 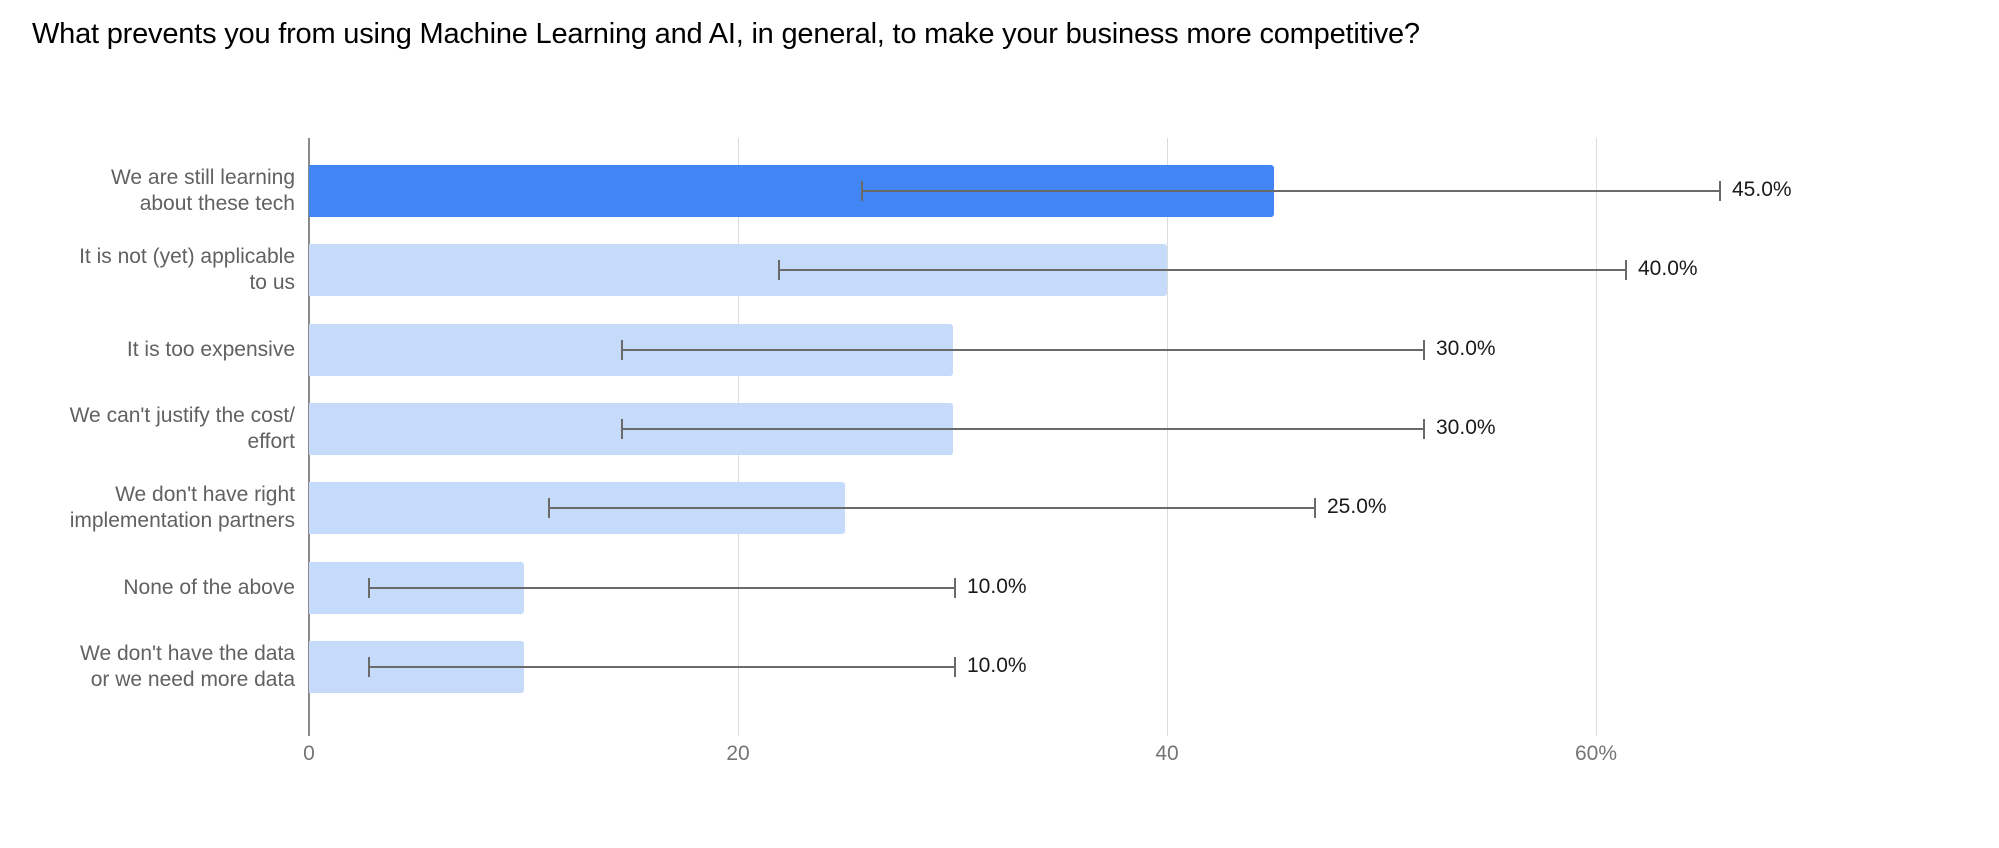 What do you see at coordinates (147, 429) in the screenshot?
I see `category-label: We can't justify the cost/effort` at bounding box center [147, 429].